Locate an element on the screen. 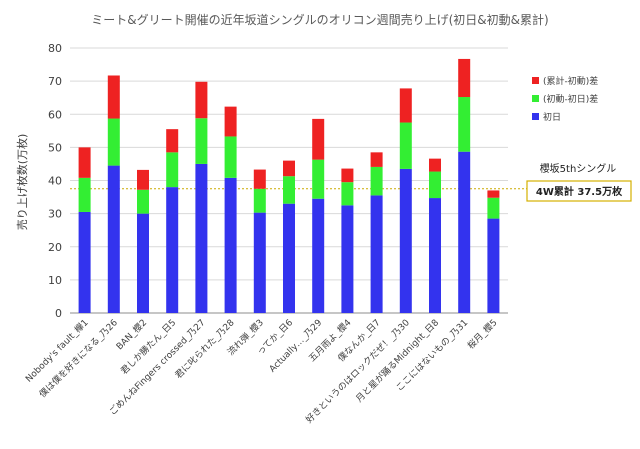 This screenshot has width=640, height=449. y-tick-label: 40 is located at coordinates (55, 181).